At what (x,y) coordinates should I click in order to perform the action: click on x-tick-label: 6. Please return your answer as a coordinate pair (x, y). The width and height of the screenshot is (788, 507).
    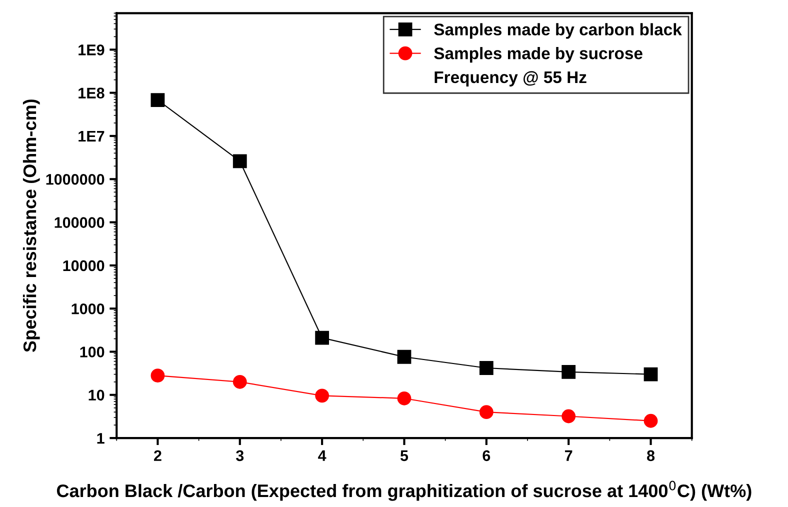
    Looking at the image, I should click on (486, 456).